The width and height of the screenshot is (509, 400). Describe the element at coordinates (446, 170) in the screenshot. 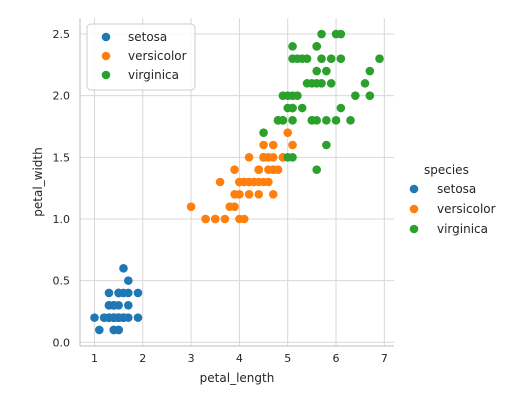

I see `legend-title: species` at that location.